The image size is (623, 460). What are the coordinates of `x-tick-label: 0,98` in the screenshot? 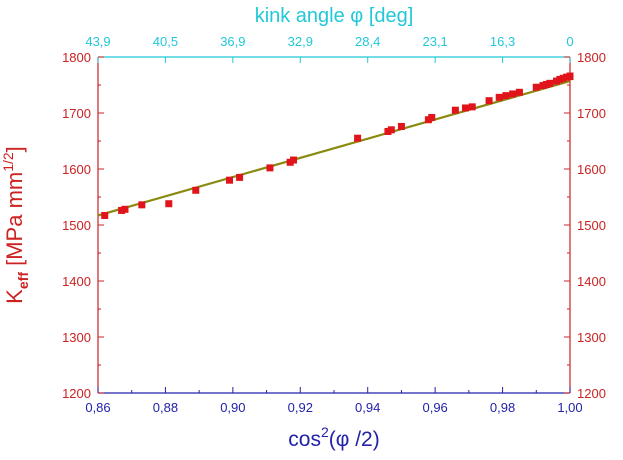 It's located at (502, 407).